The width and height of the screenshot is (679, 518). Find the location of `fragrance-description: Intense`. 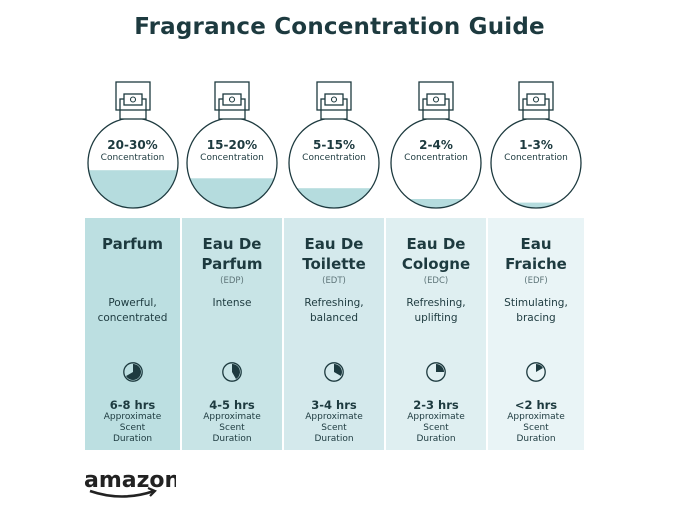

fragrance-description: Intense is located at coordinates (232, 303).